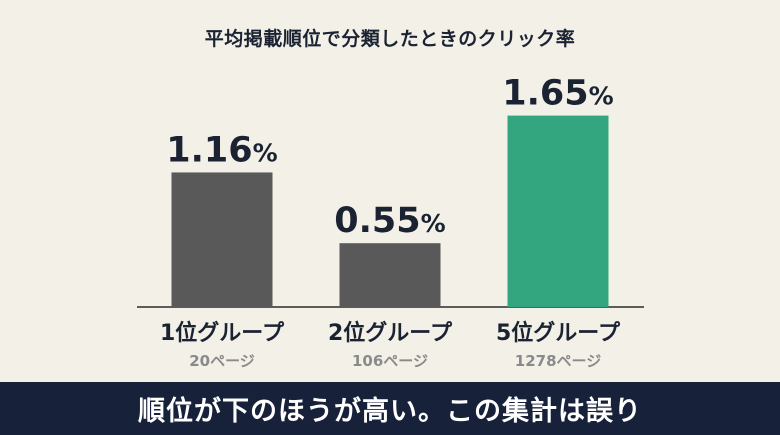 The width and height of the screenshot is (780, 435). I want to click on caption-bar: 順位が下のほうが高い。この集計は誤り, so click(390, 408).